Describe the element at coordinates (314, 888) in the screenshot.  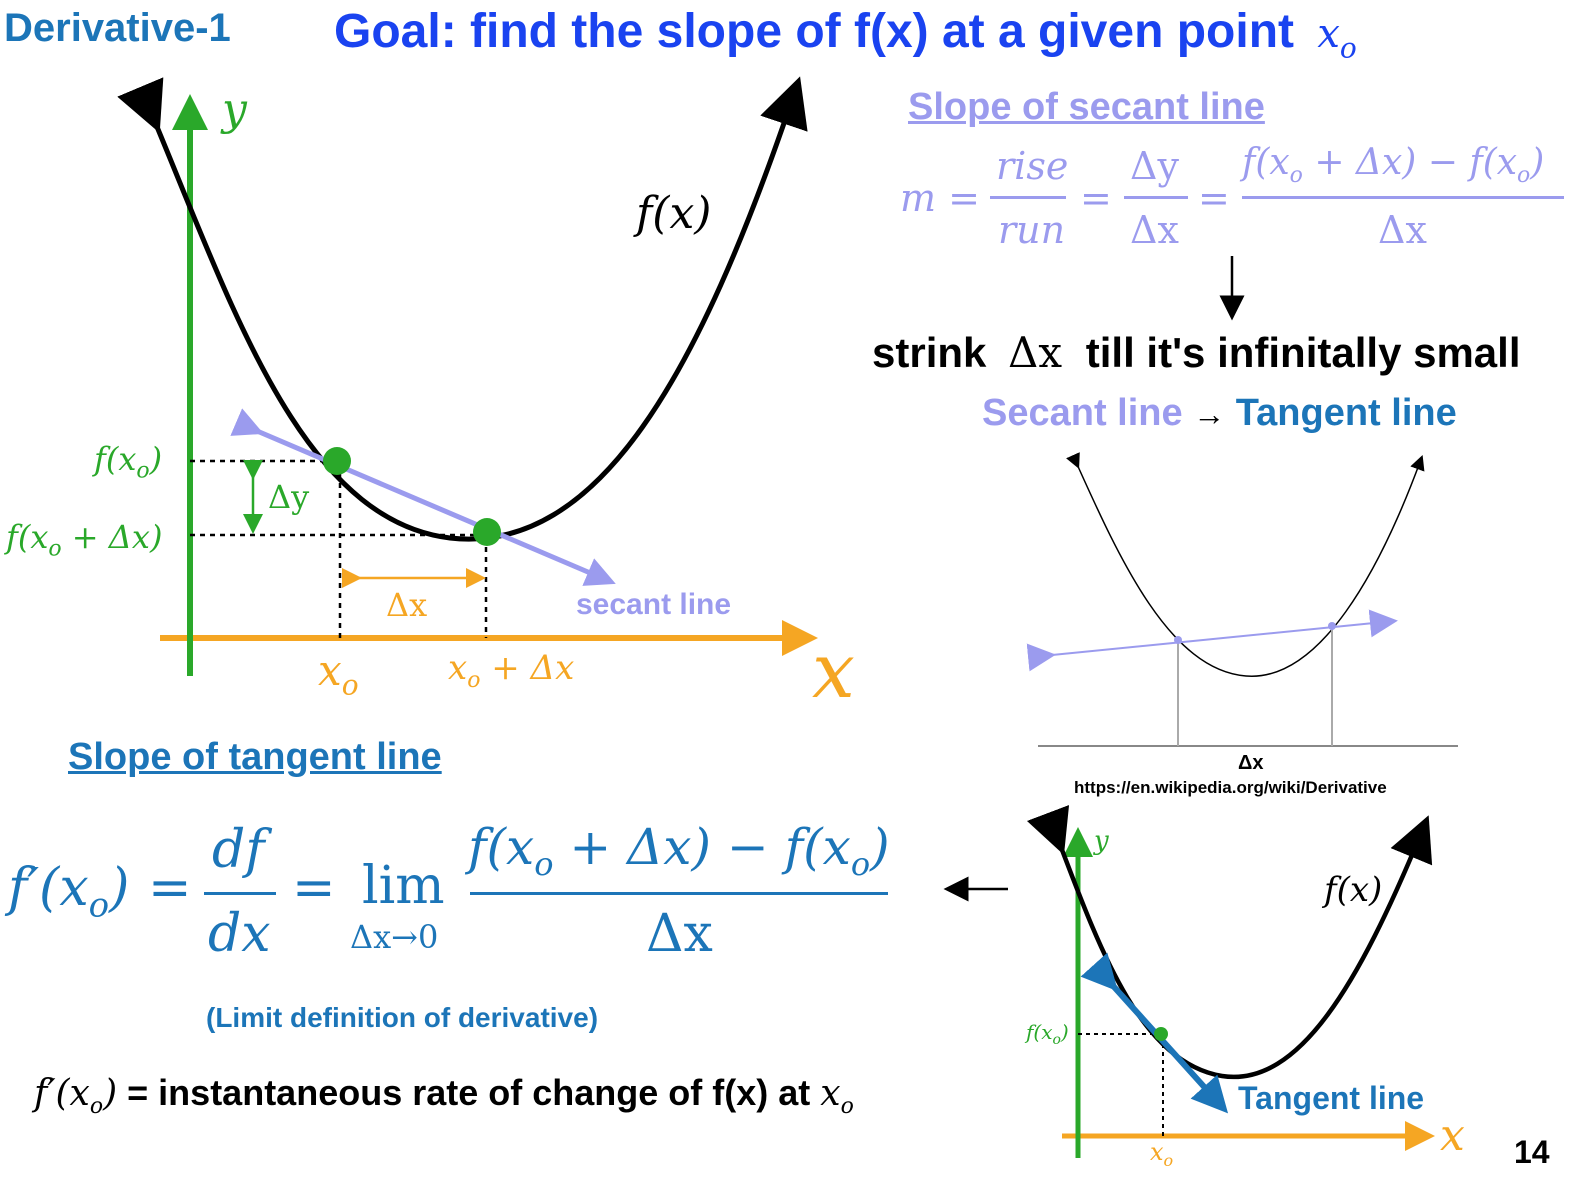
I see `tangent-eq2: =` at that location.